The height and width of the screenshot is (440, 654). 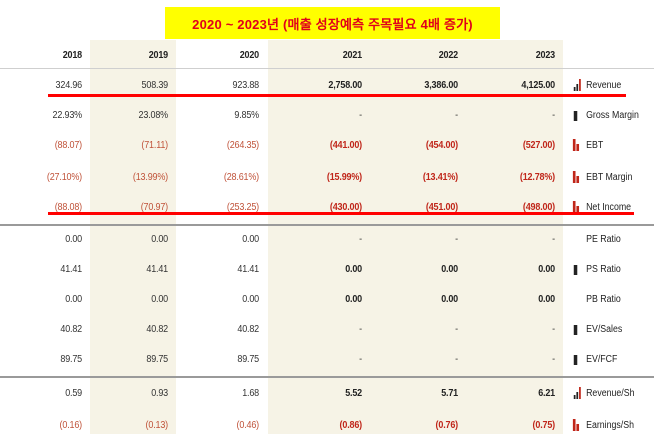 What do you see at coordinates (577, 359) in the screenshot?
I see `ev-fcf-bar-icon` at bounding box center [577, 359].